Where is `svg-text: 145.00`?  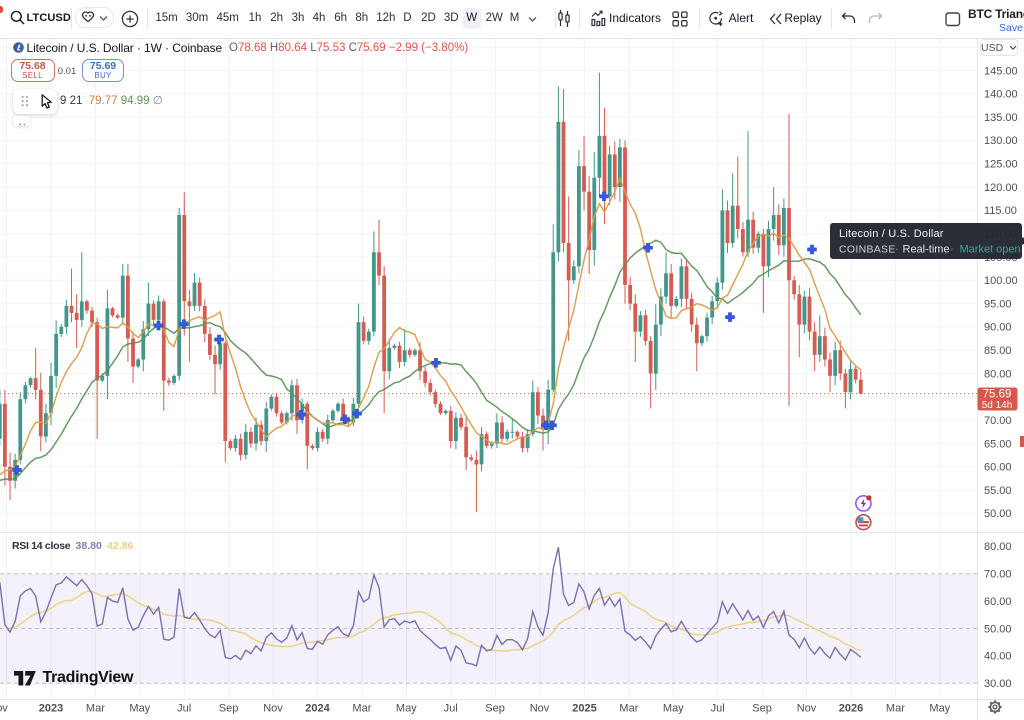
svg-text: 145.00 is located at coordinates (1001, 71).